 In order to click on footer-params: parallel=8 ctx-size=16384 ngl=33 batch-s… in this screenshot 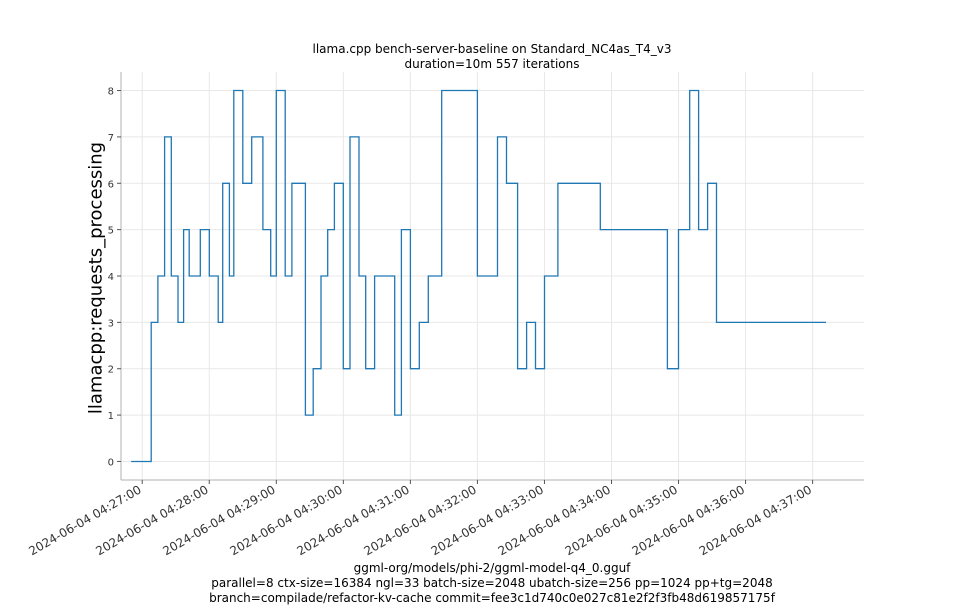, I will do `click(492, 583)`.